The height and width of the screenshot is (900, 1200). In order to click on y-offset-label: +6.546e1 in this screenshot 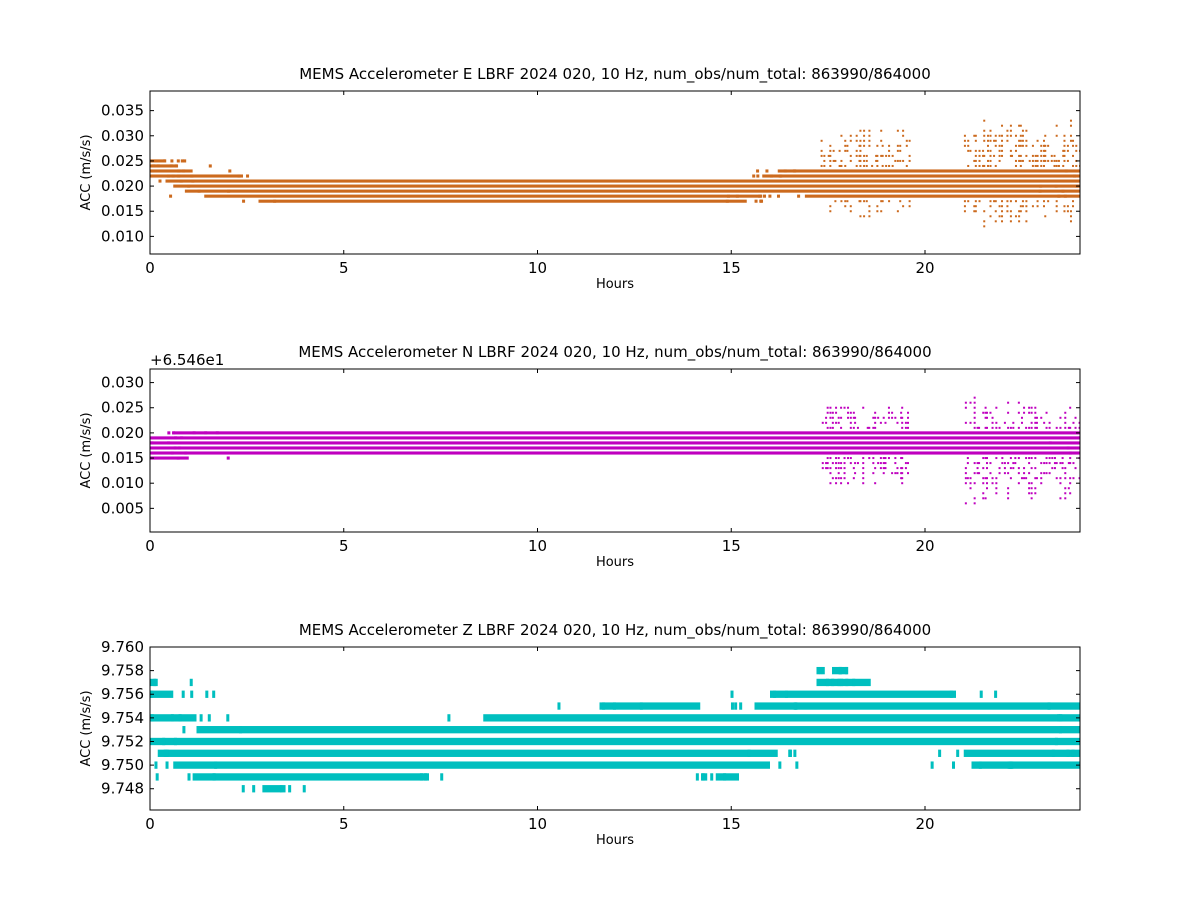, I will do `click(187, 360)`.